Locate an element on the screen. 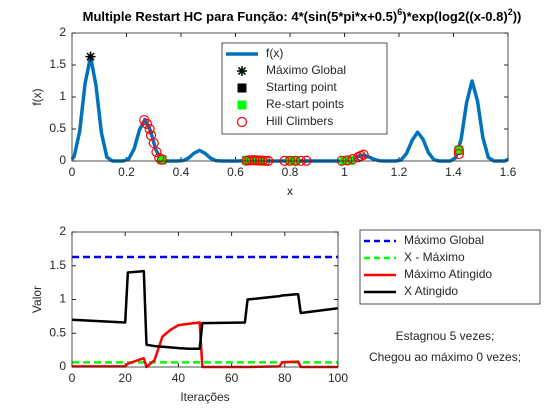 The width and height of the screenshot is (560, 420). legend-label: Re-start points is located at coordinates (305, 104).